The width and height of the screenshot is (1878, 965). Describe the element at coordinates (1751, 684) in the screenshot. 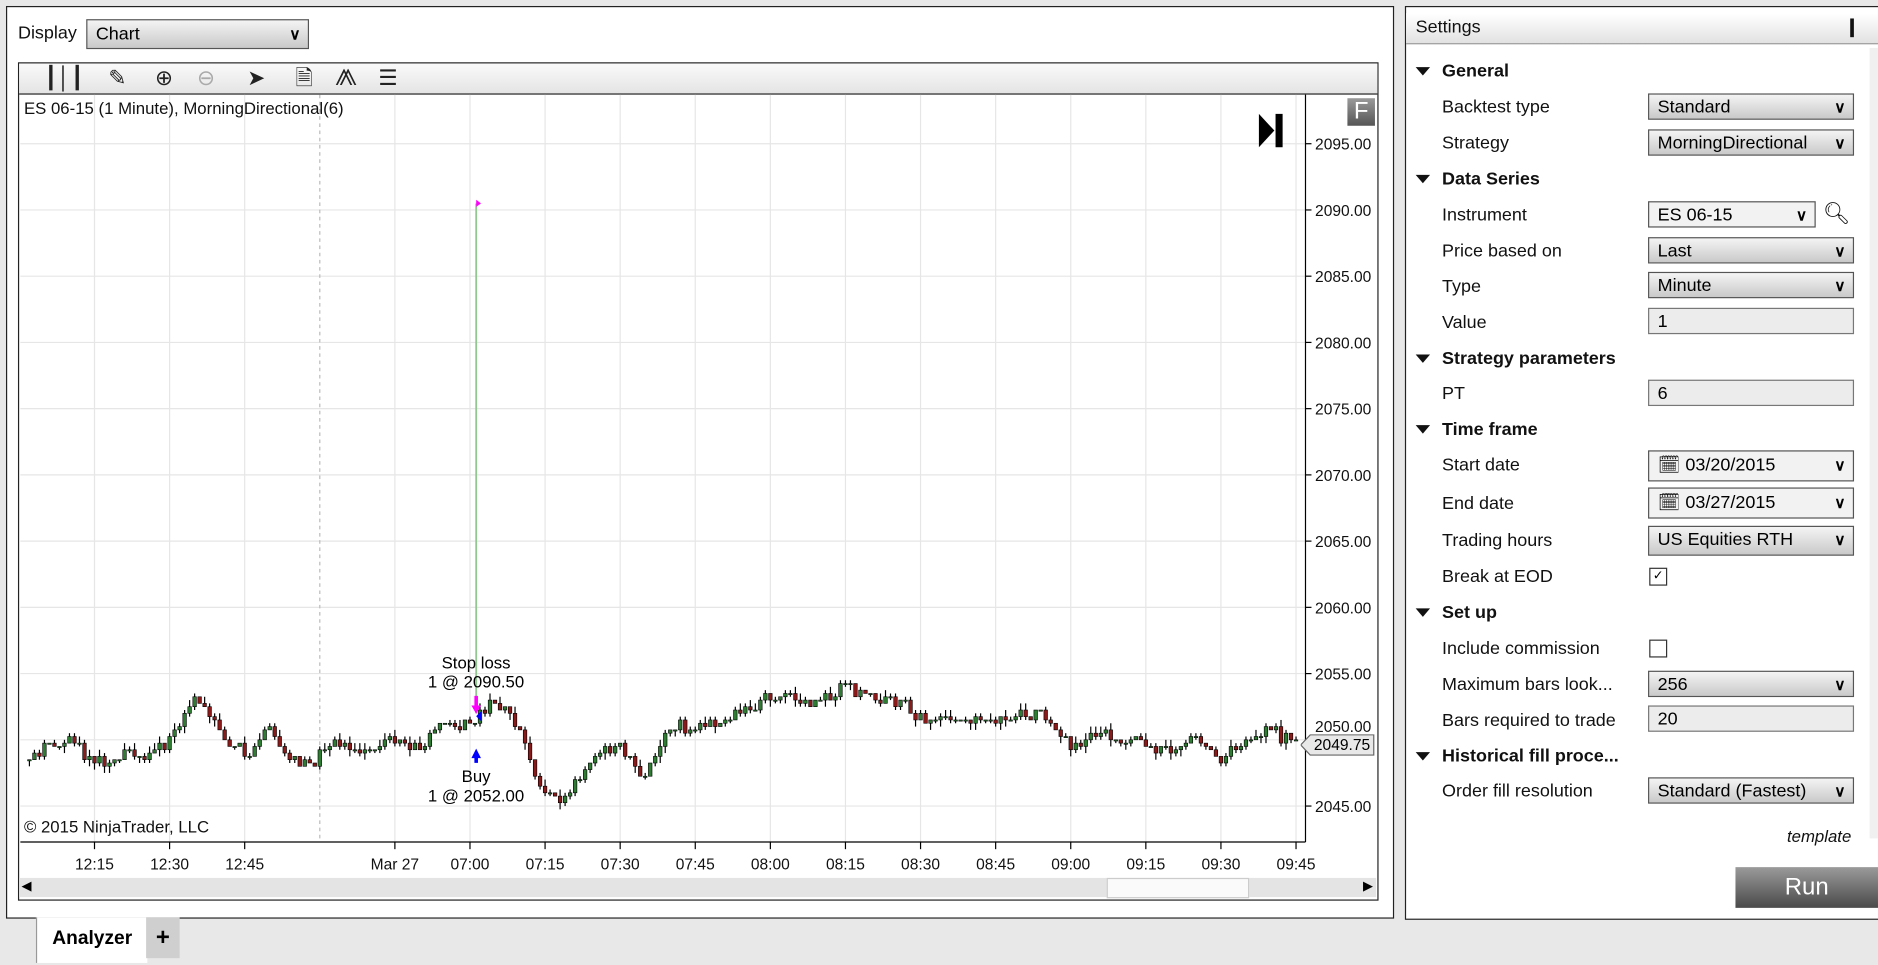

I see `max-bars-select: 256 ∨` at that location.